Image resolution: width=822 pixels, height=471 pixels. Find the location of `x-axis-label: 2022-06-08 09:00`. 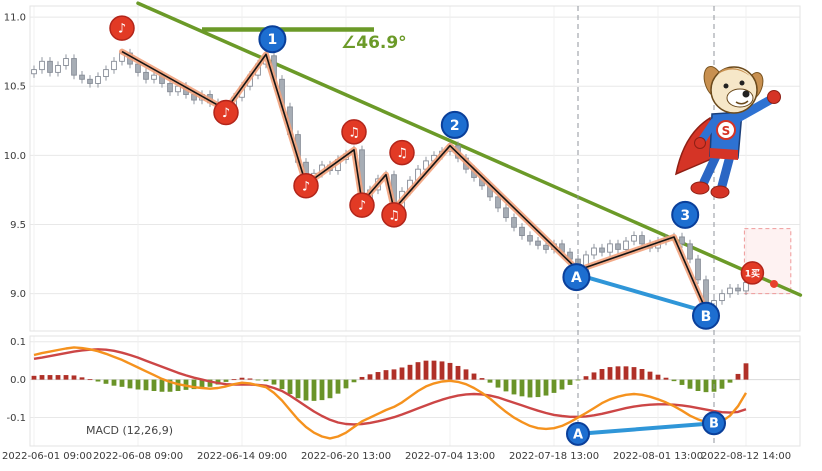

x-axis-label: 2022-06-08 09:00 is located at coordinates (138, 456).